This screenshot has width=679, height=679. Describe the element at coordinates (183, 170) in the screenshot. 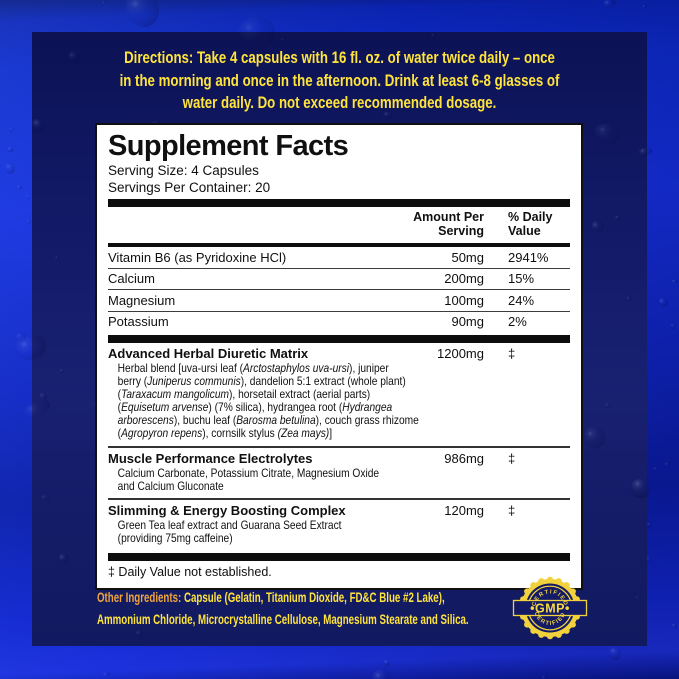

I see `serving-size: Serving Size: 4 Capsules` at that location.